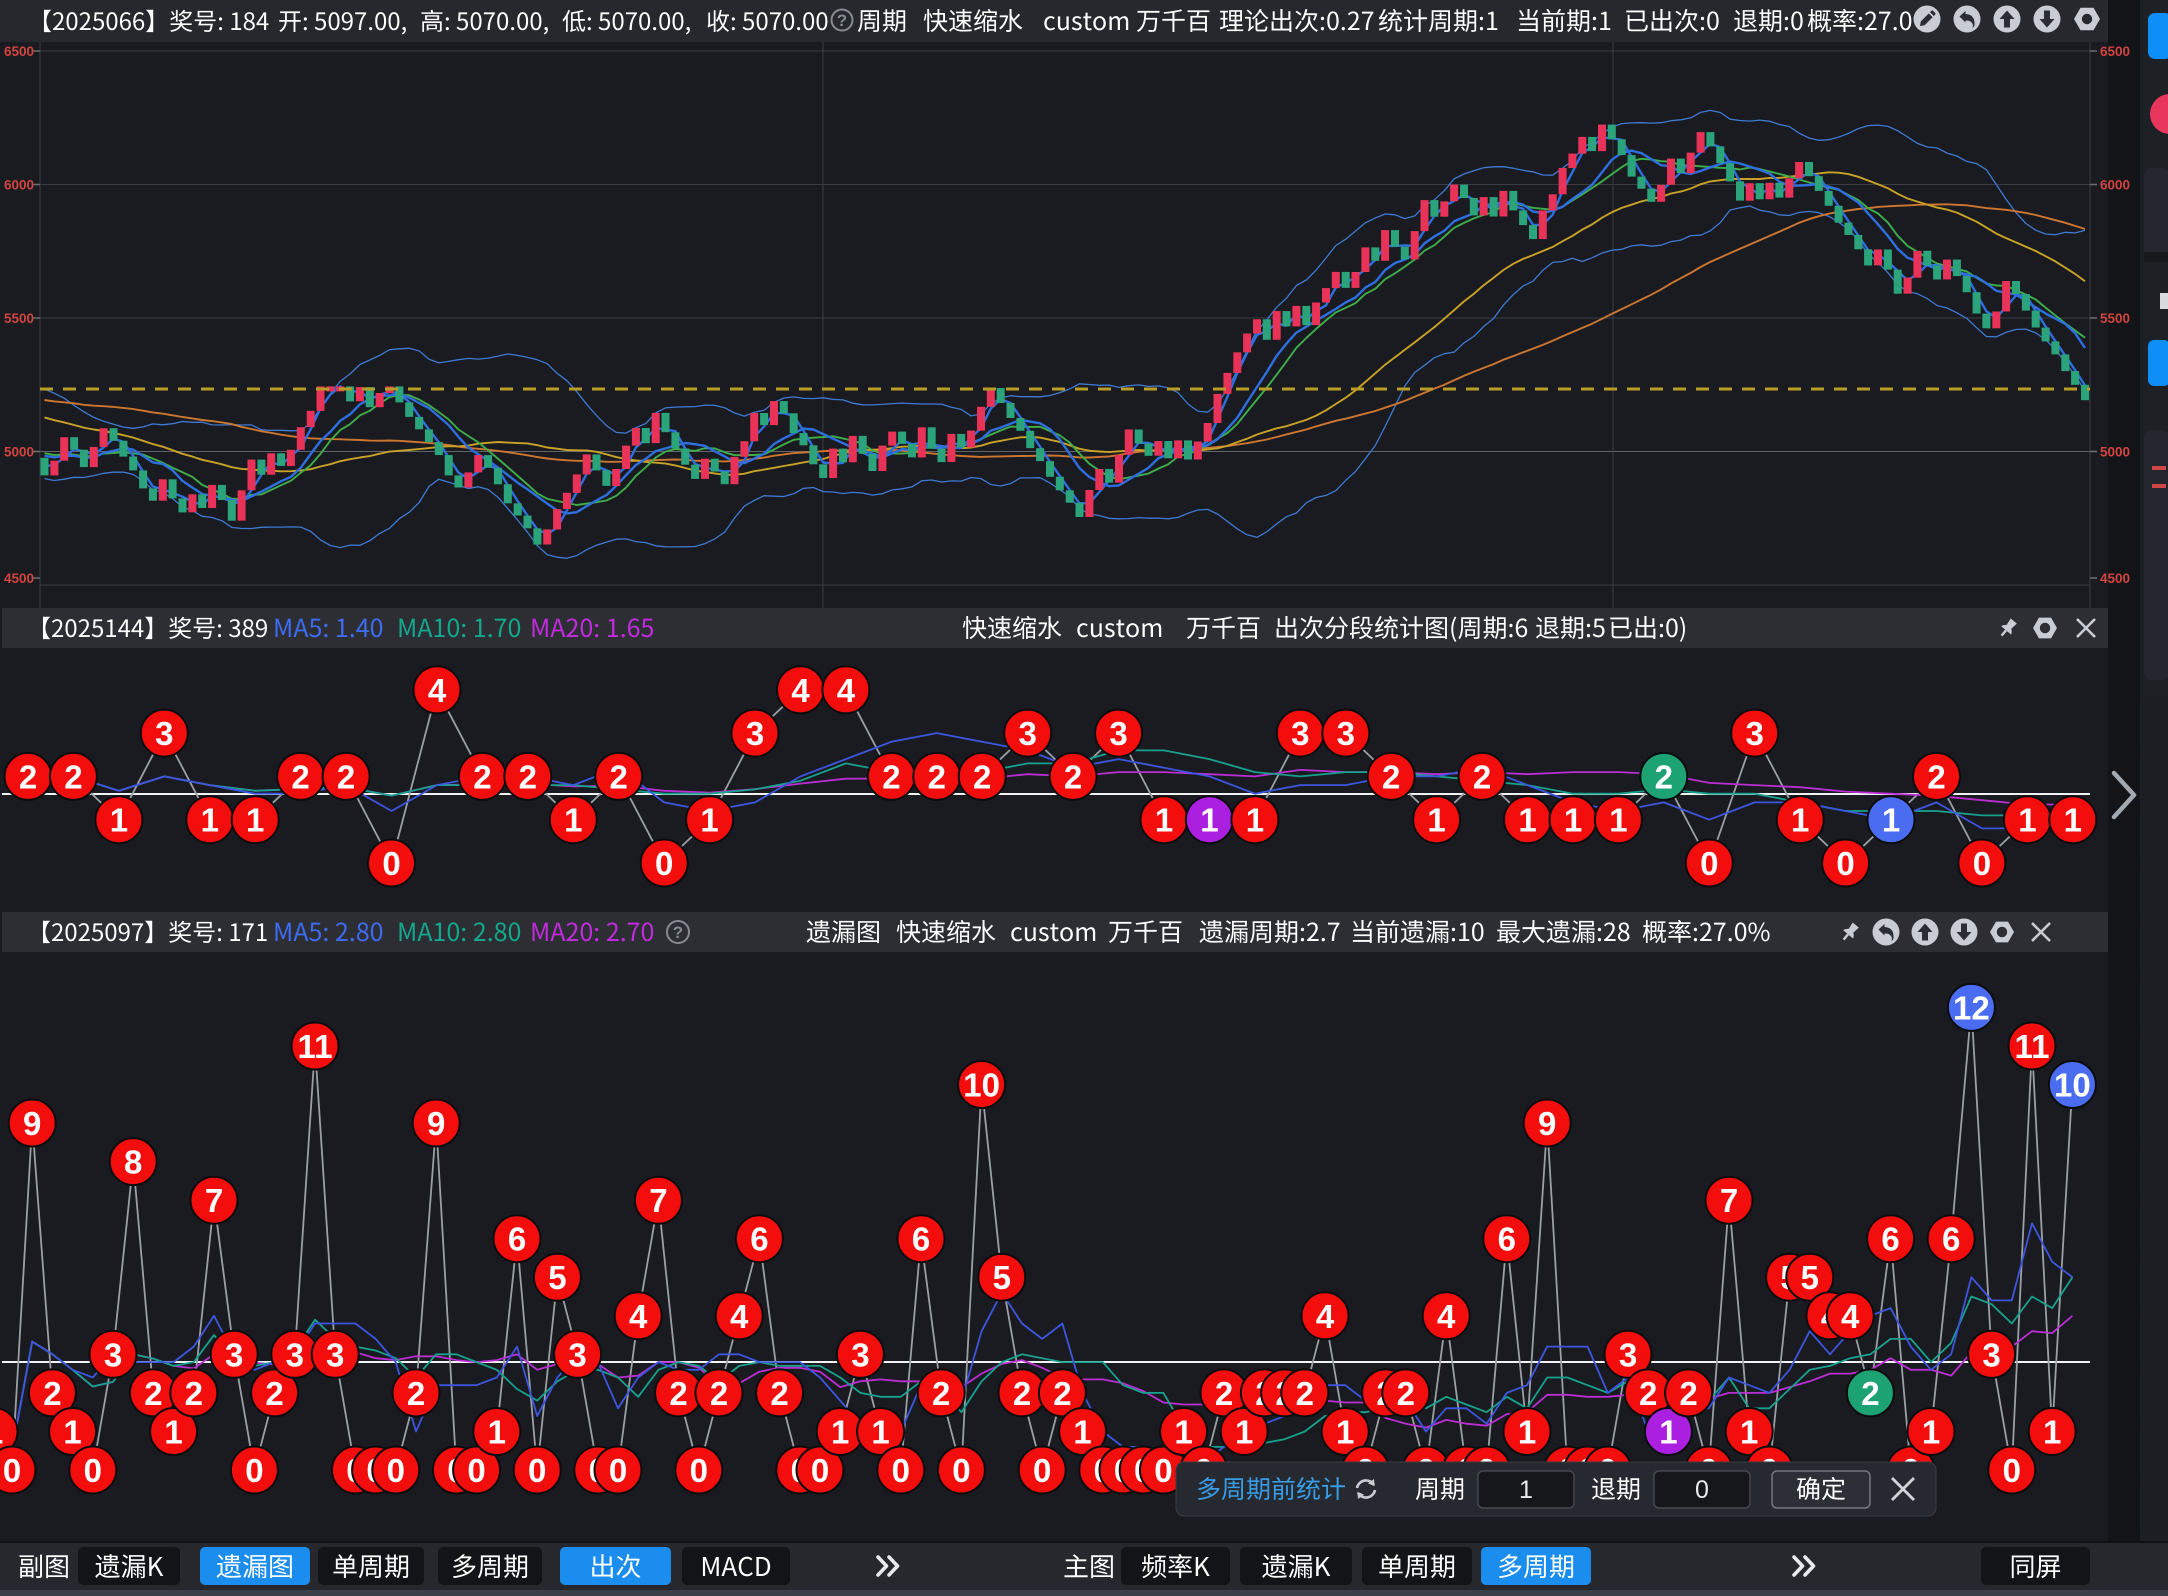 Image resolution: width=2168 pixels, height=1596 pixels. I want to click on svg-text: 5000, so click(2115, 452).